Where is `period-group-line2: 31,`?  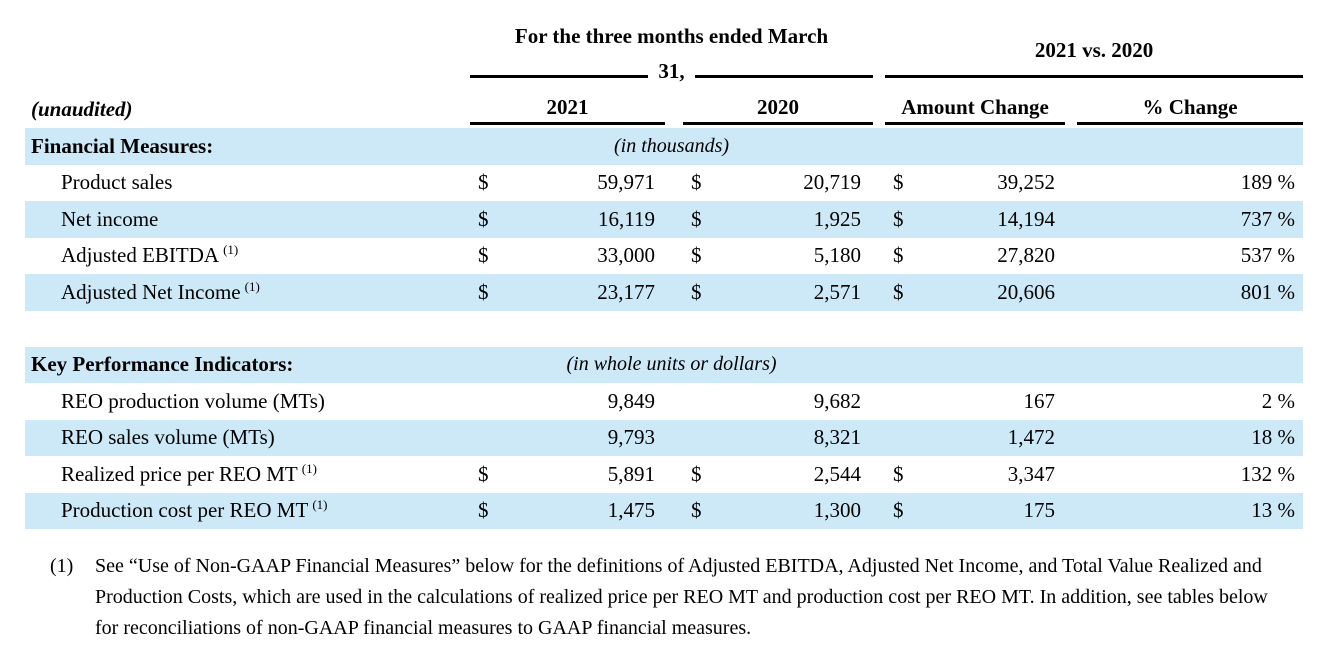 period-group-line2: 31, is located at coordinates (672, 71).